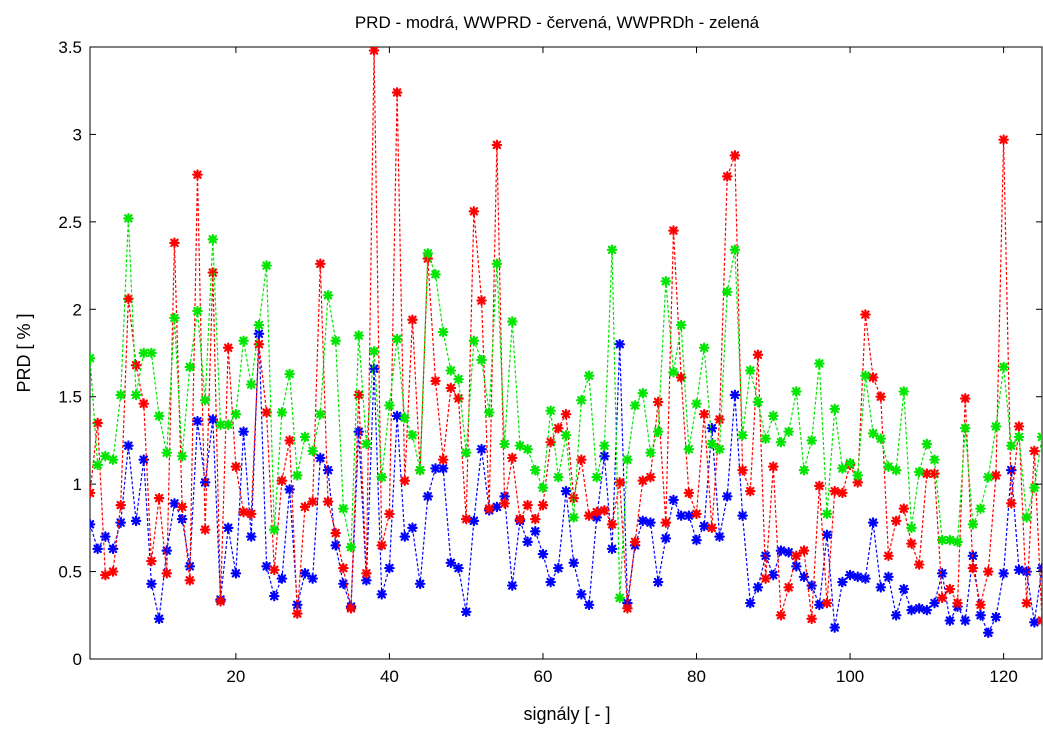 Image resolution: width=1043 pixels, height=729 pixels. What do you see at coordinates (543, 676) in the screenshot?
I see `x-tick-label: 60` at bounding box center [543, 676].